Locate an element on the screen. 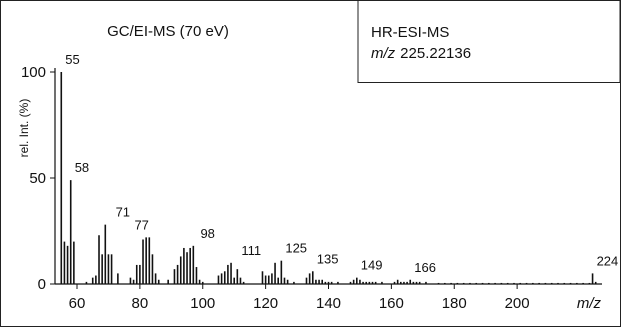 Image resolution: width=621 pixels, height=332 pixels. peak-label: 58 is located at coordinates (82, 167).